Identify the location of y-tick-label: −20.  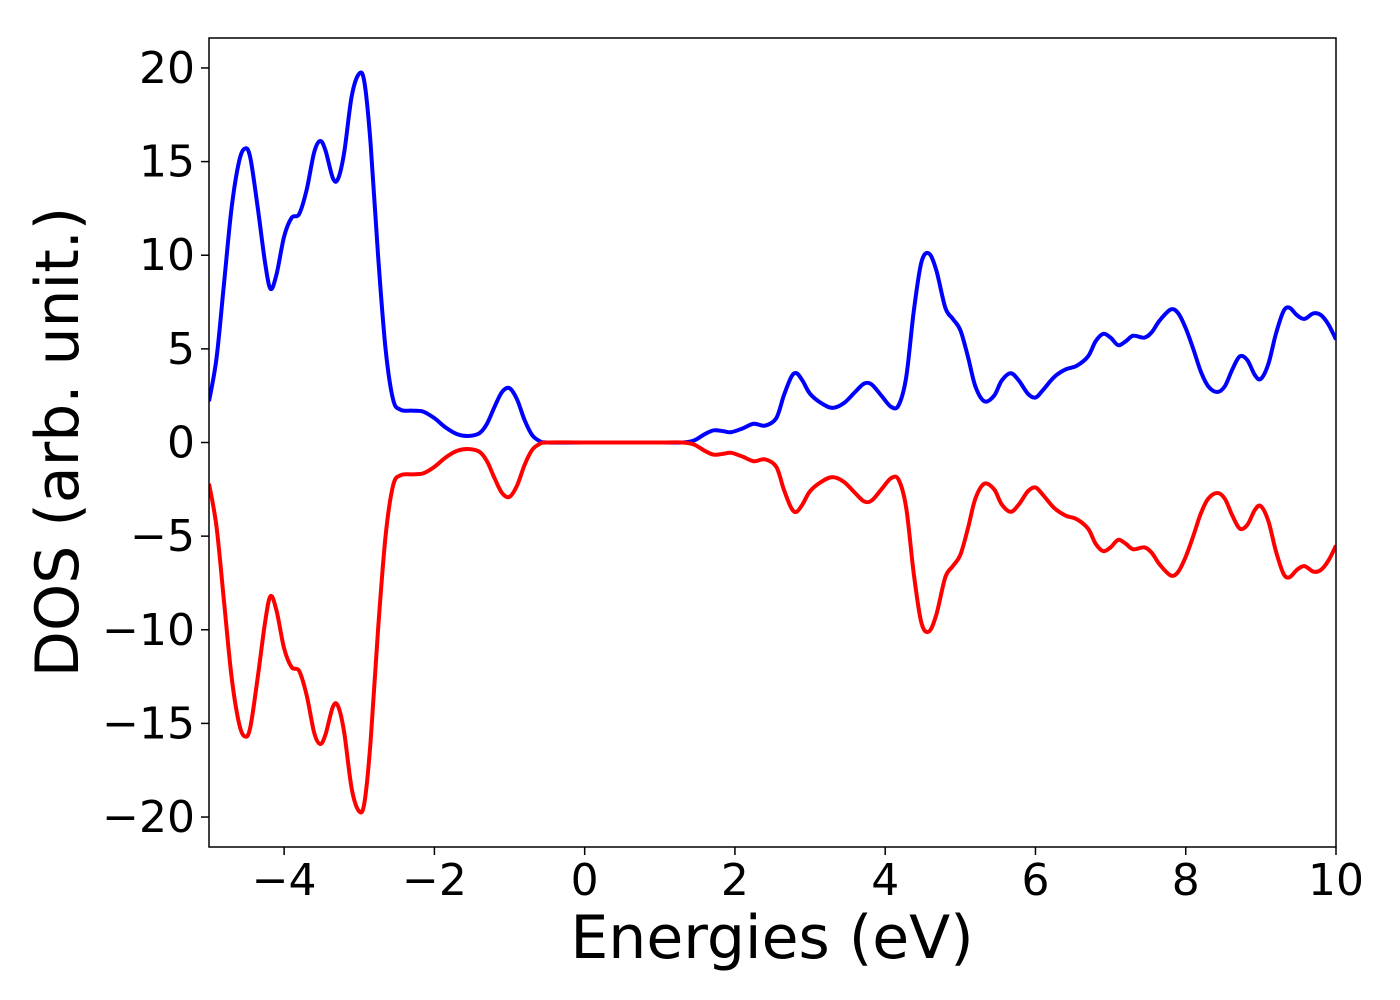
(148, 817).